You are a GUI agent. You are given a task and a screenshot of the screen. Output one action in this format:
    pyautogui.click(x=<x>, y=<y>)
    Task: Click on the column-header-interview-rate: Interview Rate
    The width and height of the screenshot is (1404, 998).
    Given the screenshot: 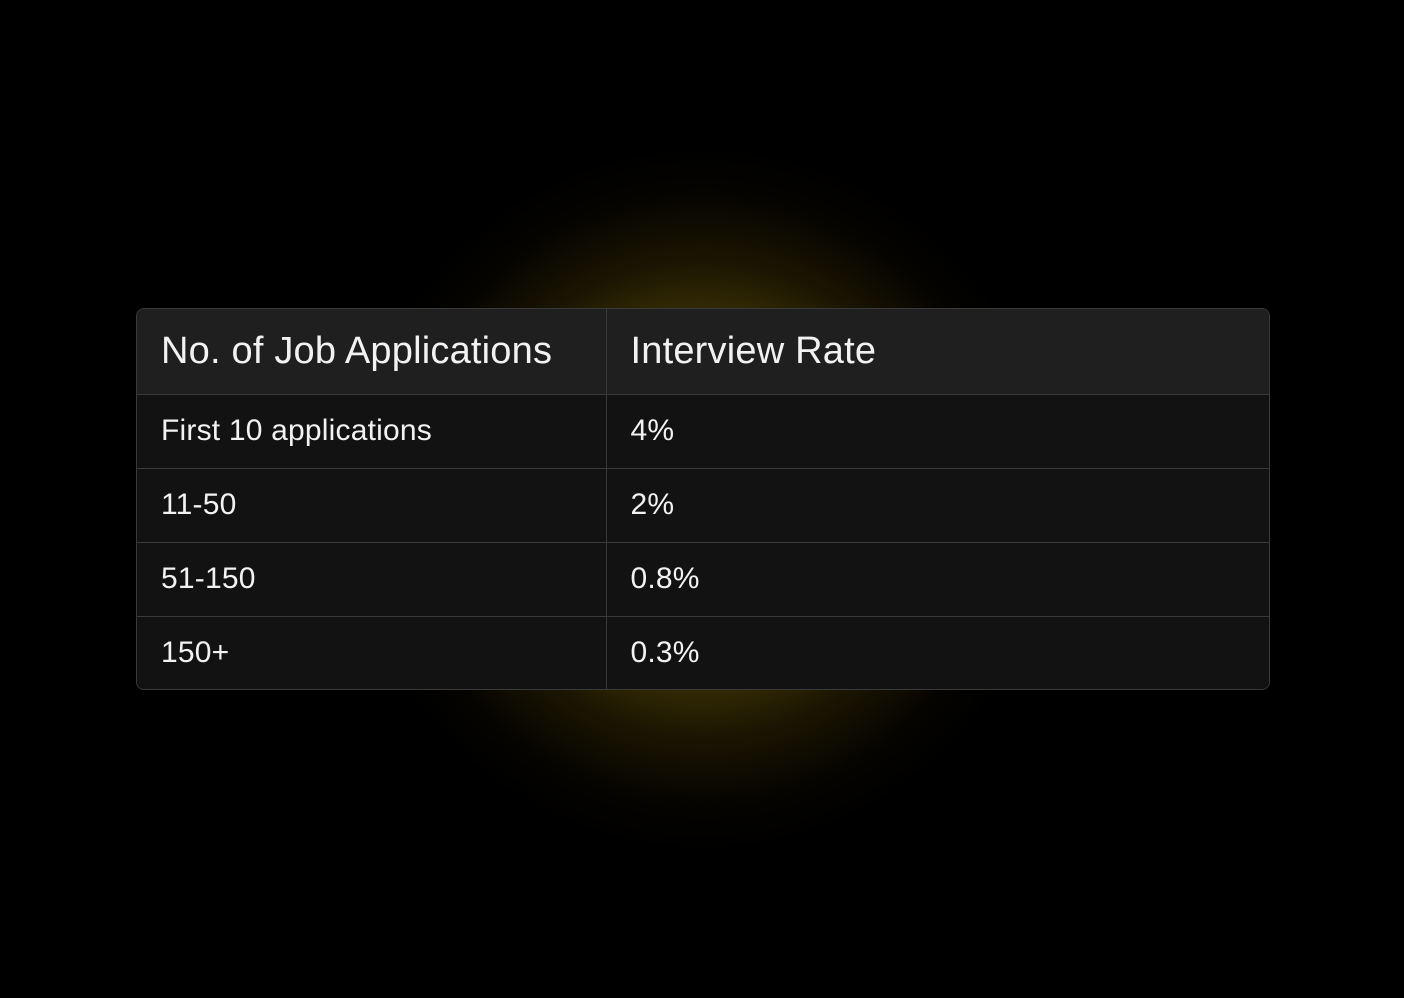 What is the action you would take?
    pyautogui.click(x=937, y=352)
    